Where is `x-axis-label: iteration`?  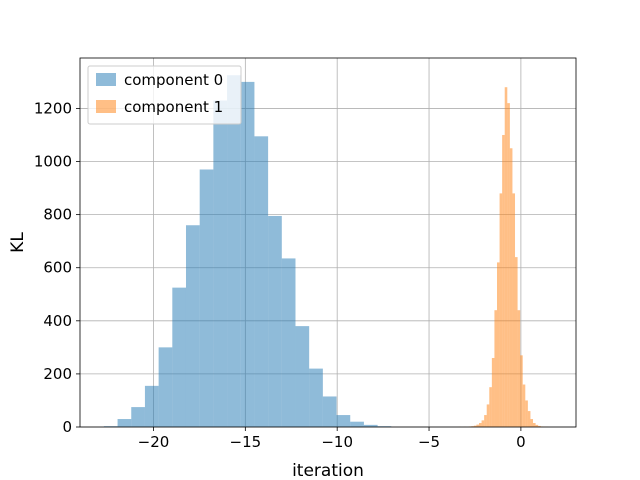 x-axis-label: iteration is located at coordinates (328, 470).